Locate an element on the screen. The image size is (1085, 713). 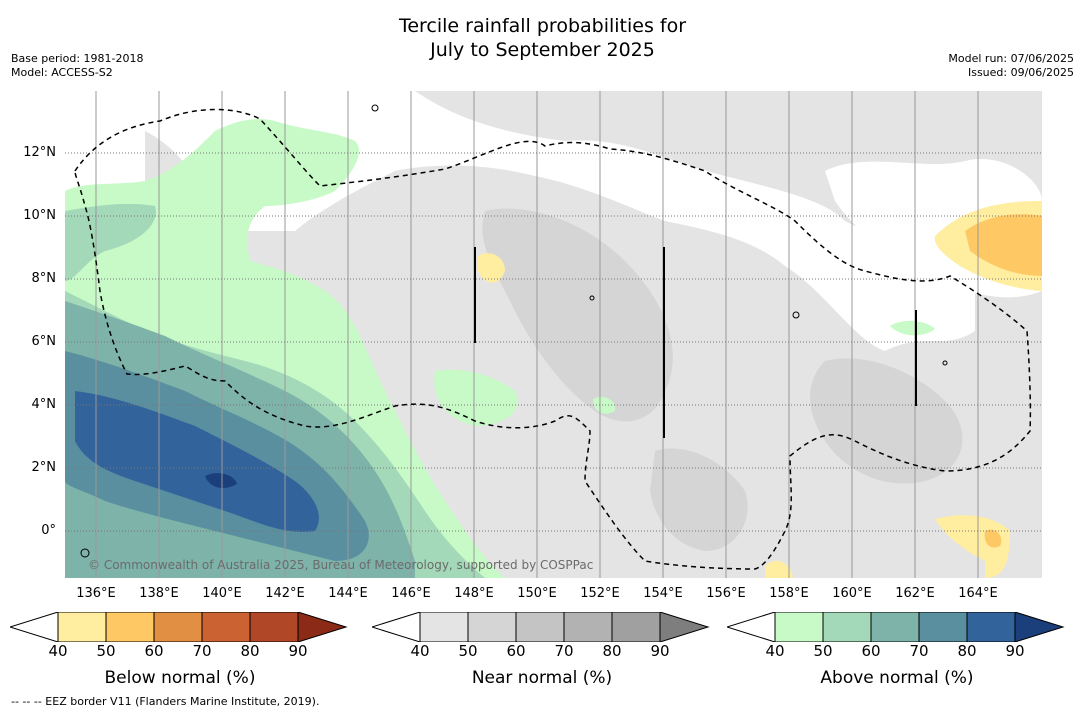
above-normal-title: Above normal (%) is located at coordinates (897, 678).